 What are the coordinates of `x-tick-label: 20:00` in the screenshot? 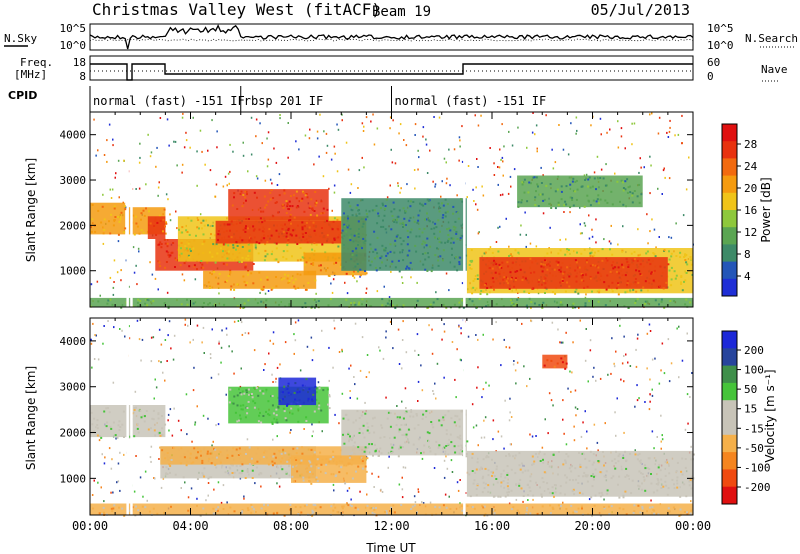 It's located at (592, 526).